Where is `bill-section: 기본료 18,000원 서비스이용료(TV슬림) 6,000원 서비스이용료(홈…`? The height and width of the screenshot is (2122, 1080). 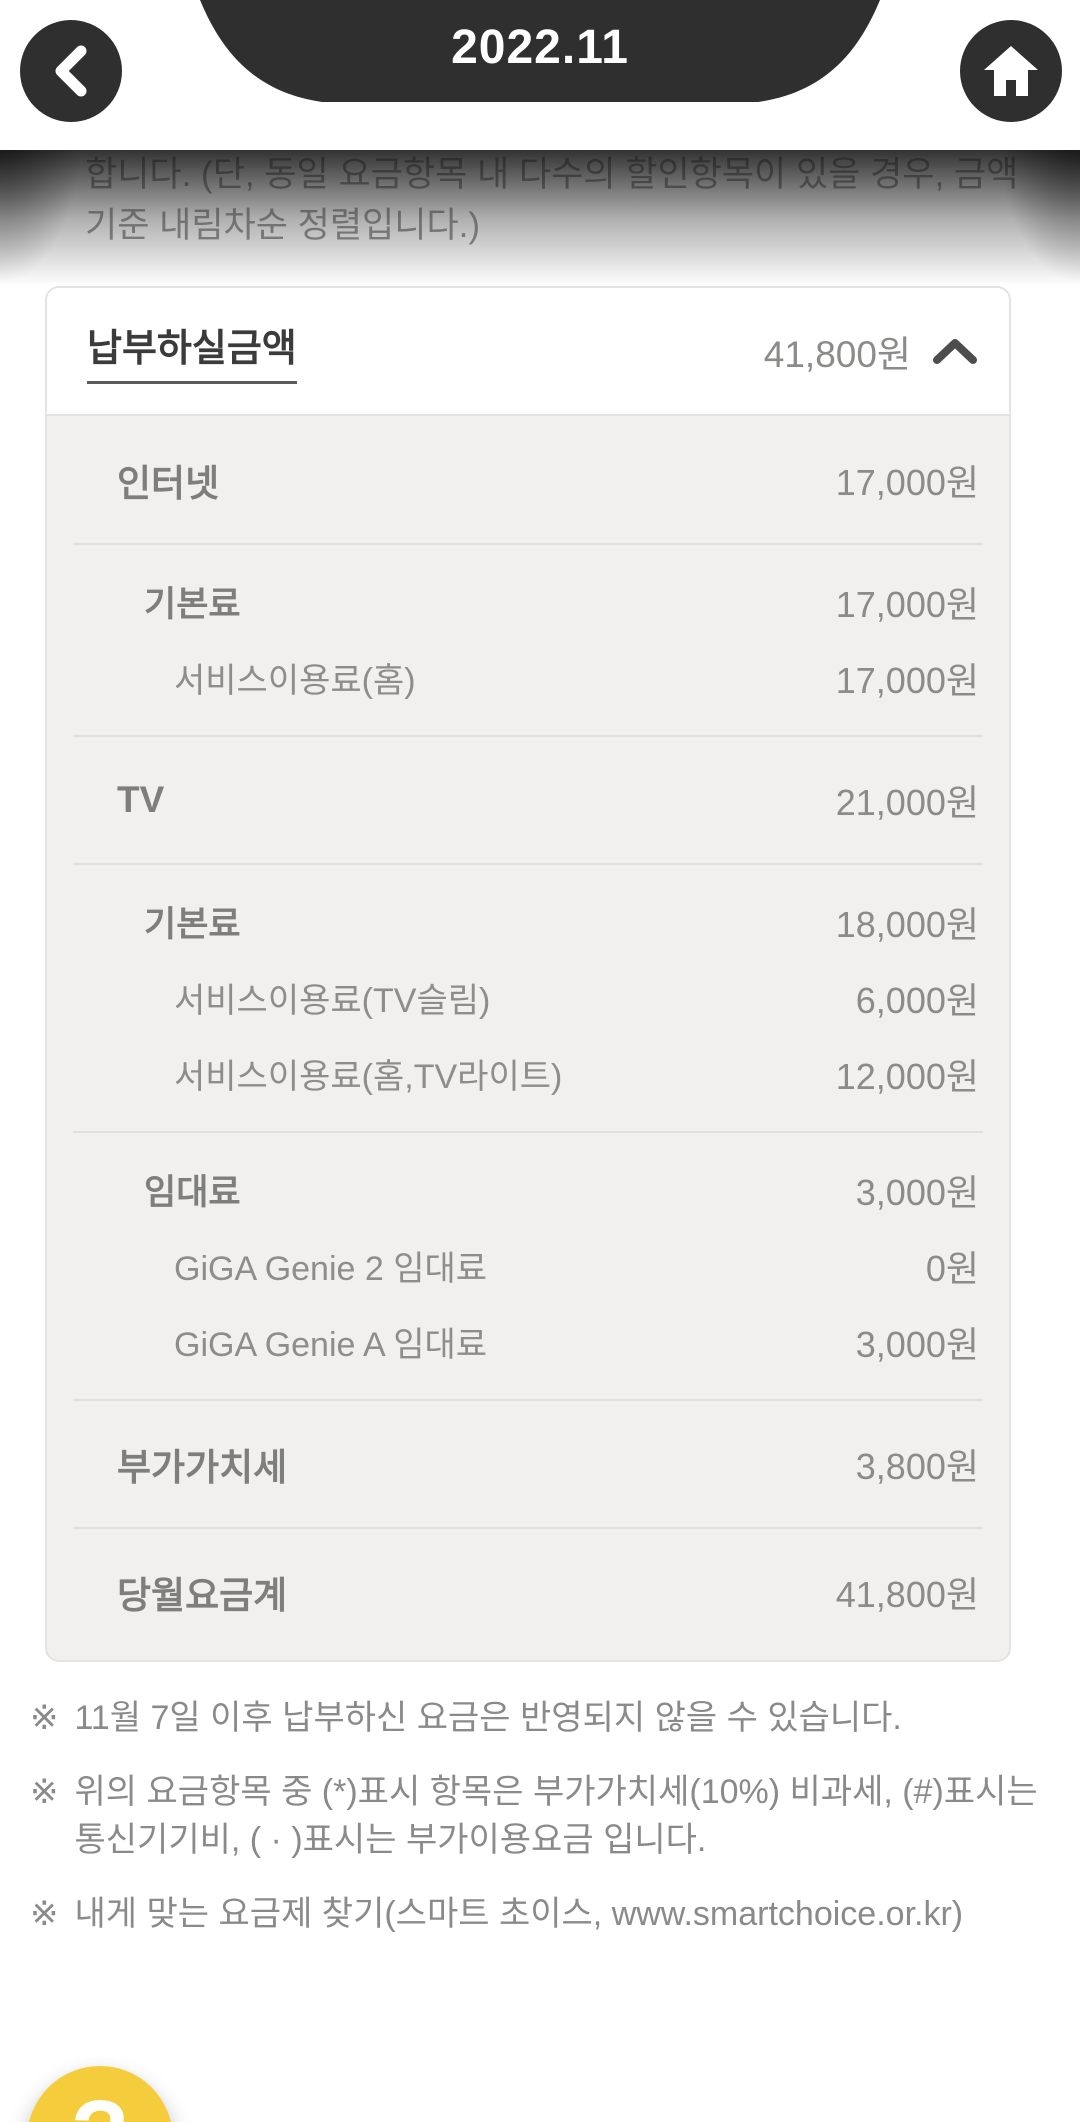 bill-section: 기본료 18,000원 서비스이용료(TV슬림) 6,000원 서비스이용료(홈… is located at coordinates (528, 998).